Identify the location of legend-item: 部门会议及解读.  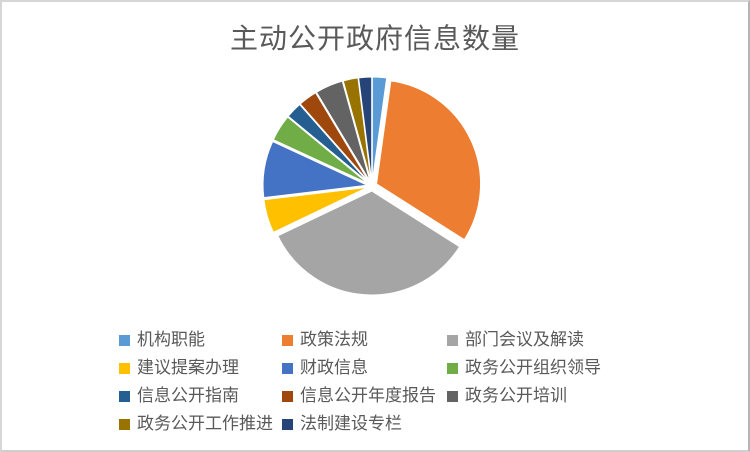
(515, 340).